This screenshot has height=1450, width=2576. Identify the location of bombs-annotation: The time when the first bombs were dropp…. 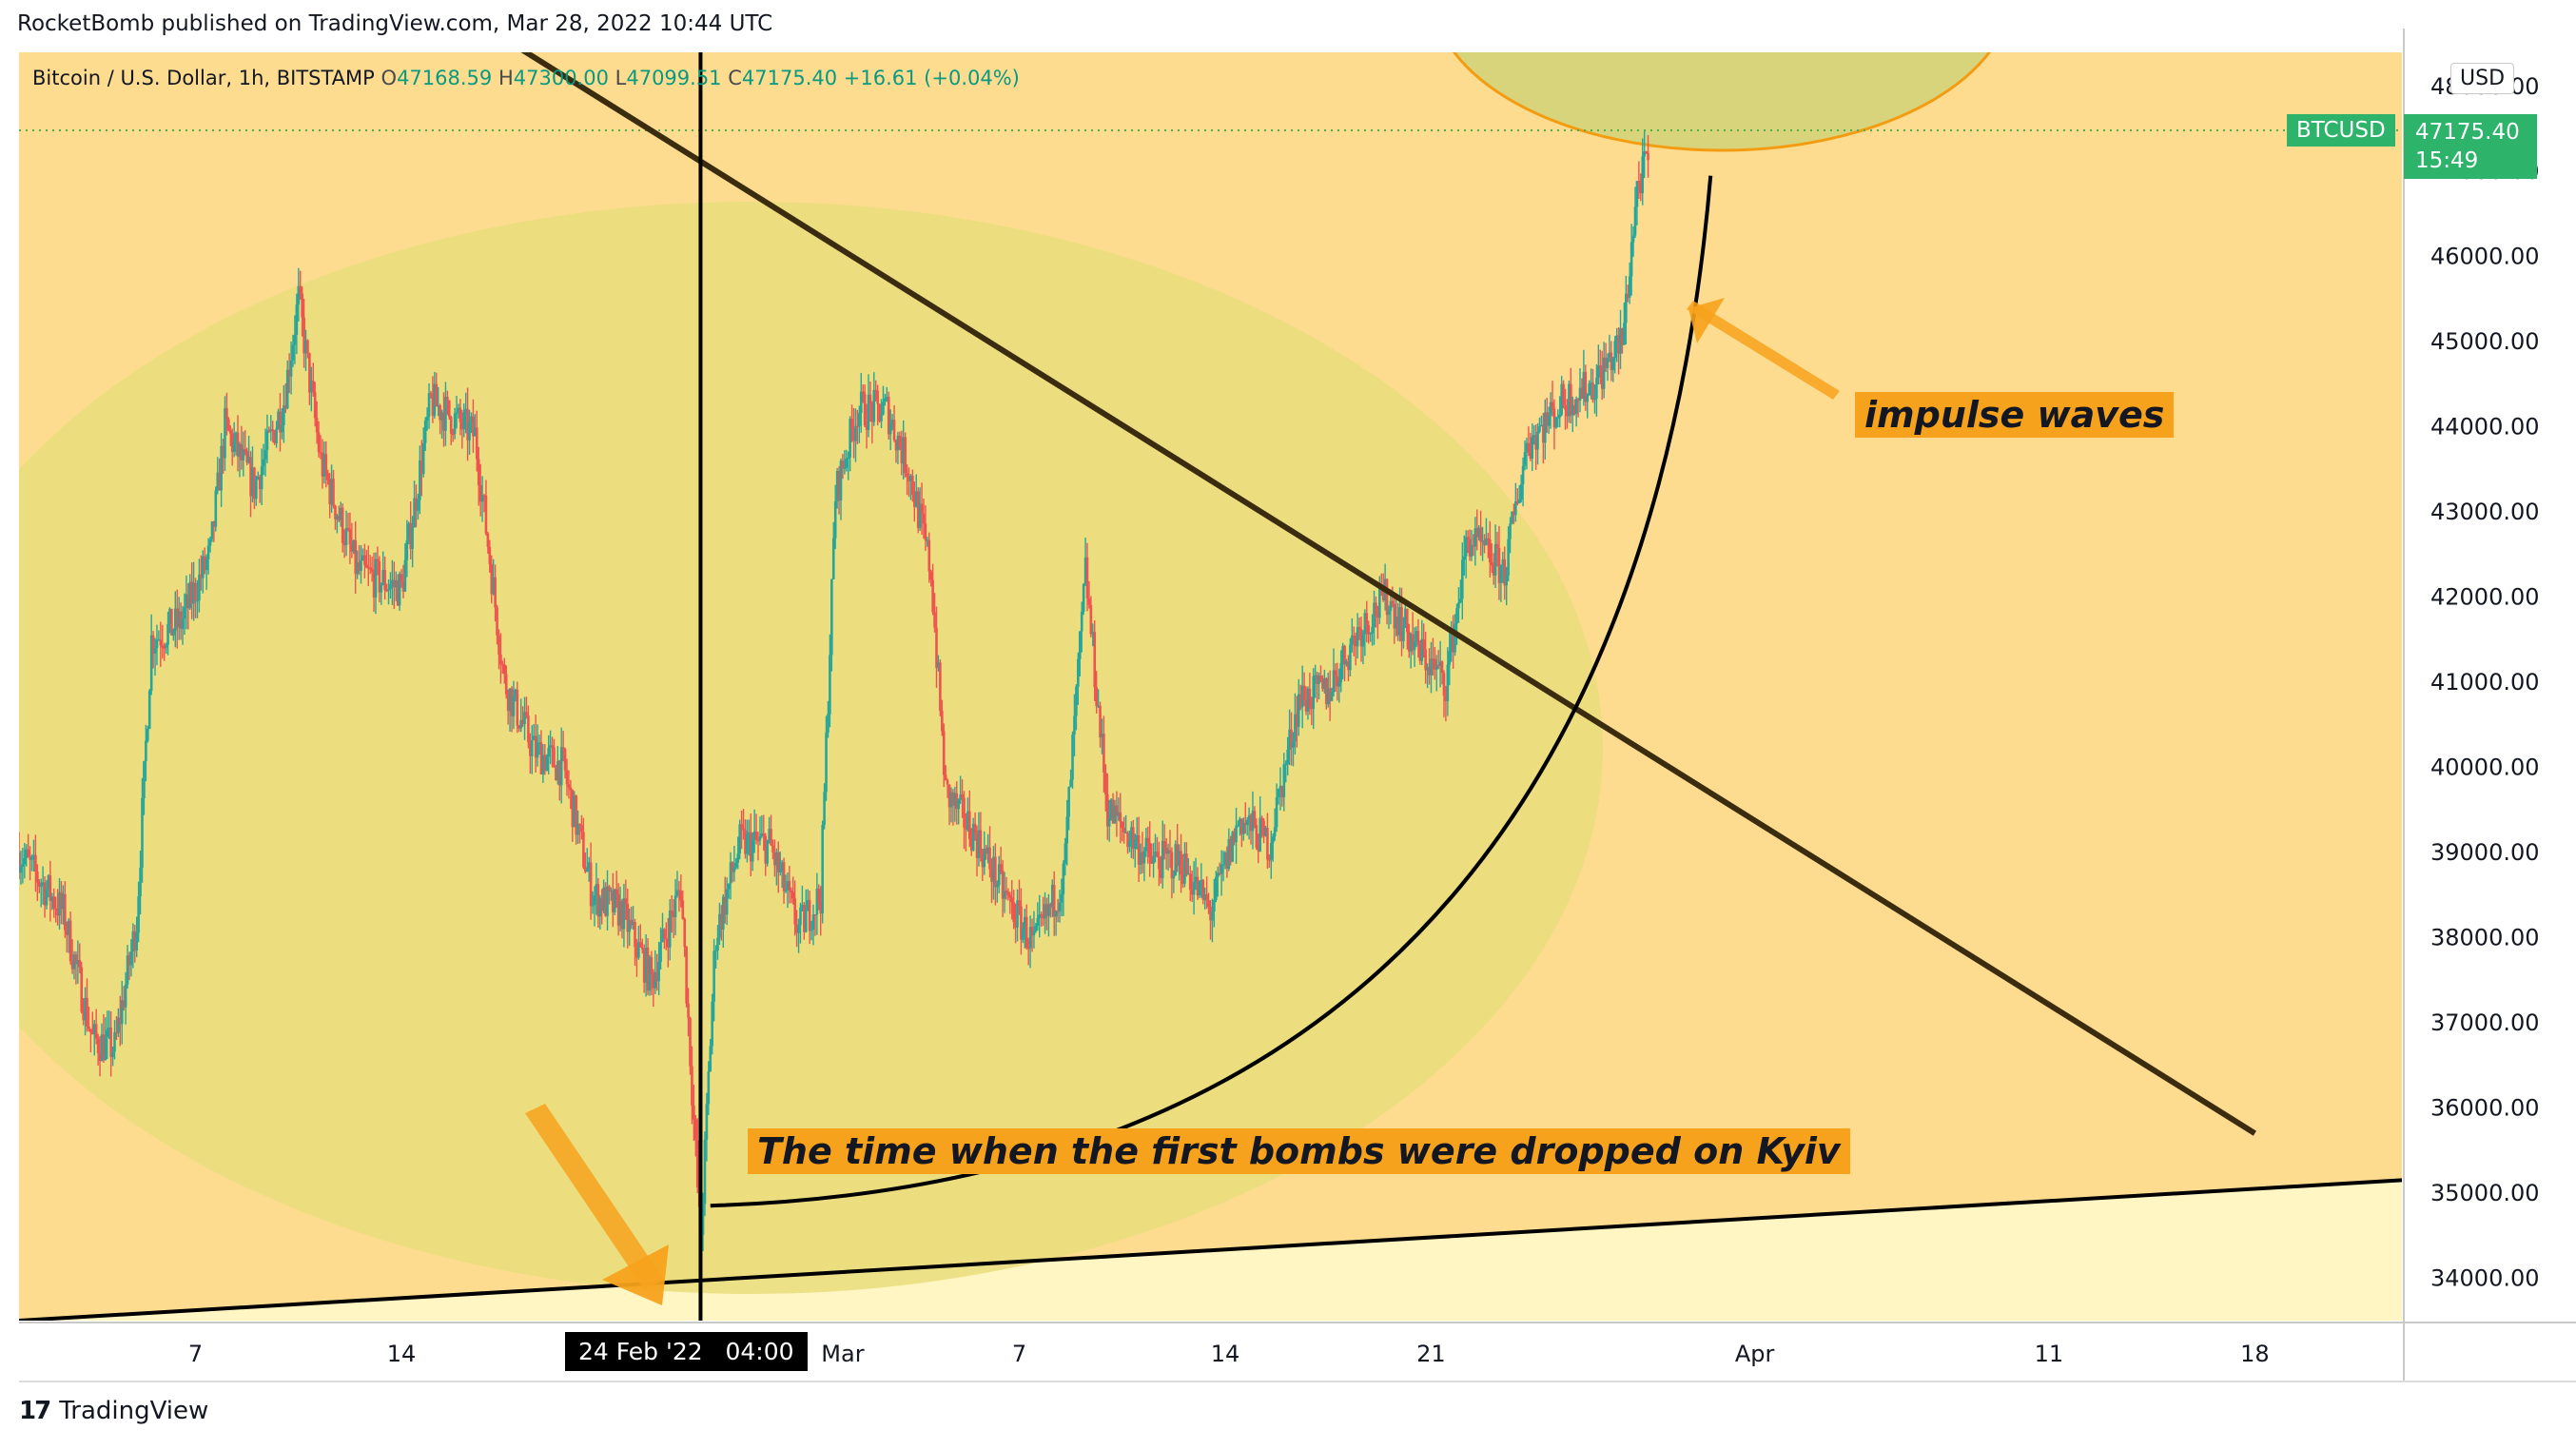
(1299, 1151).